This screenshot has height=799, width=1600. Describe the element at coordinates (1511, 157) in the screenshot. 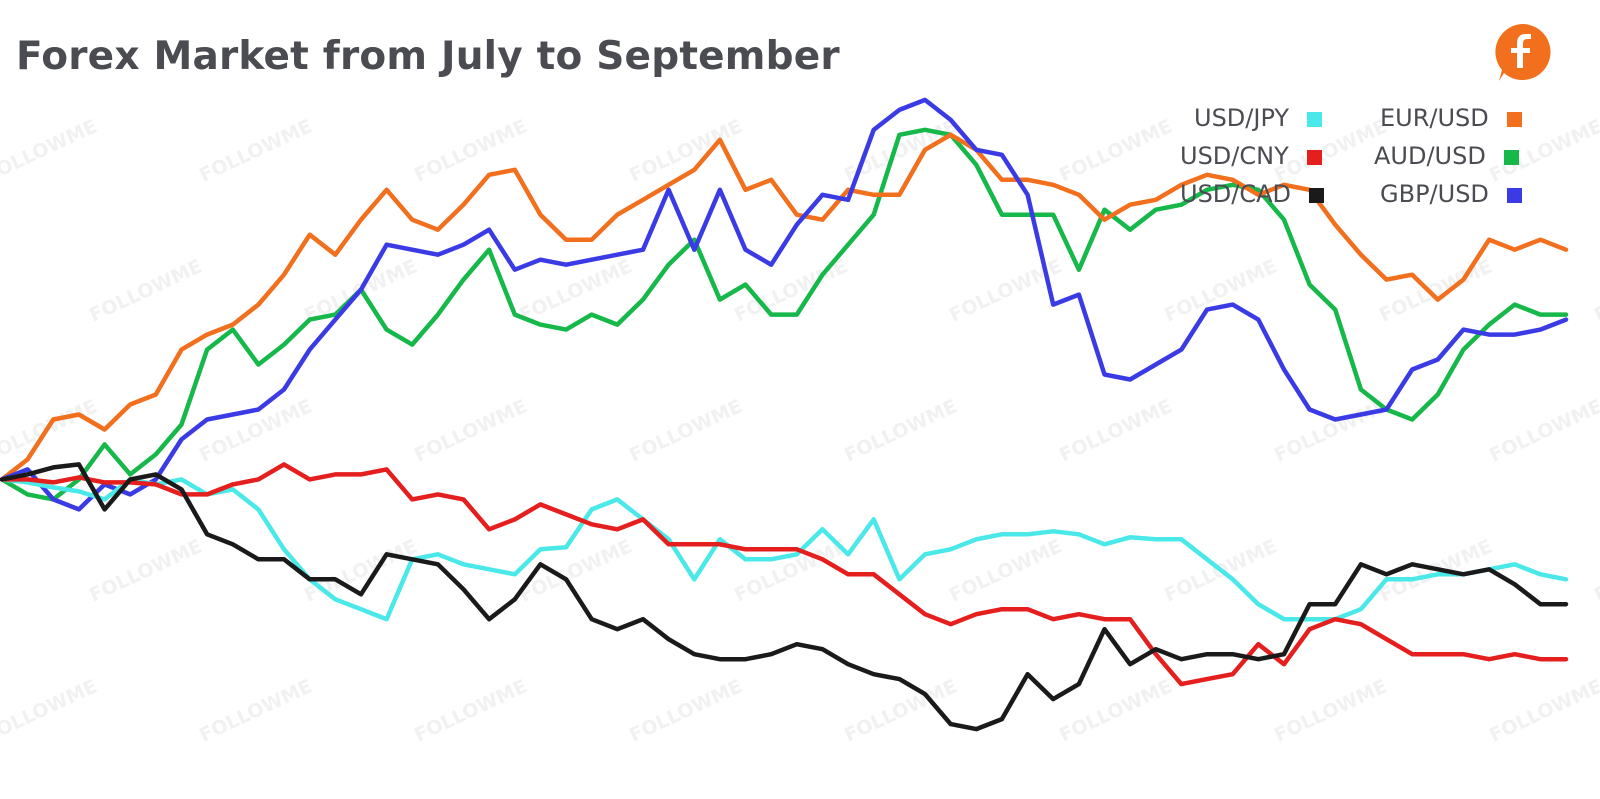

I see `legend-swatch-aud-usd` at that location.